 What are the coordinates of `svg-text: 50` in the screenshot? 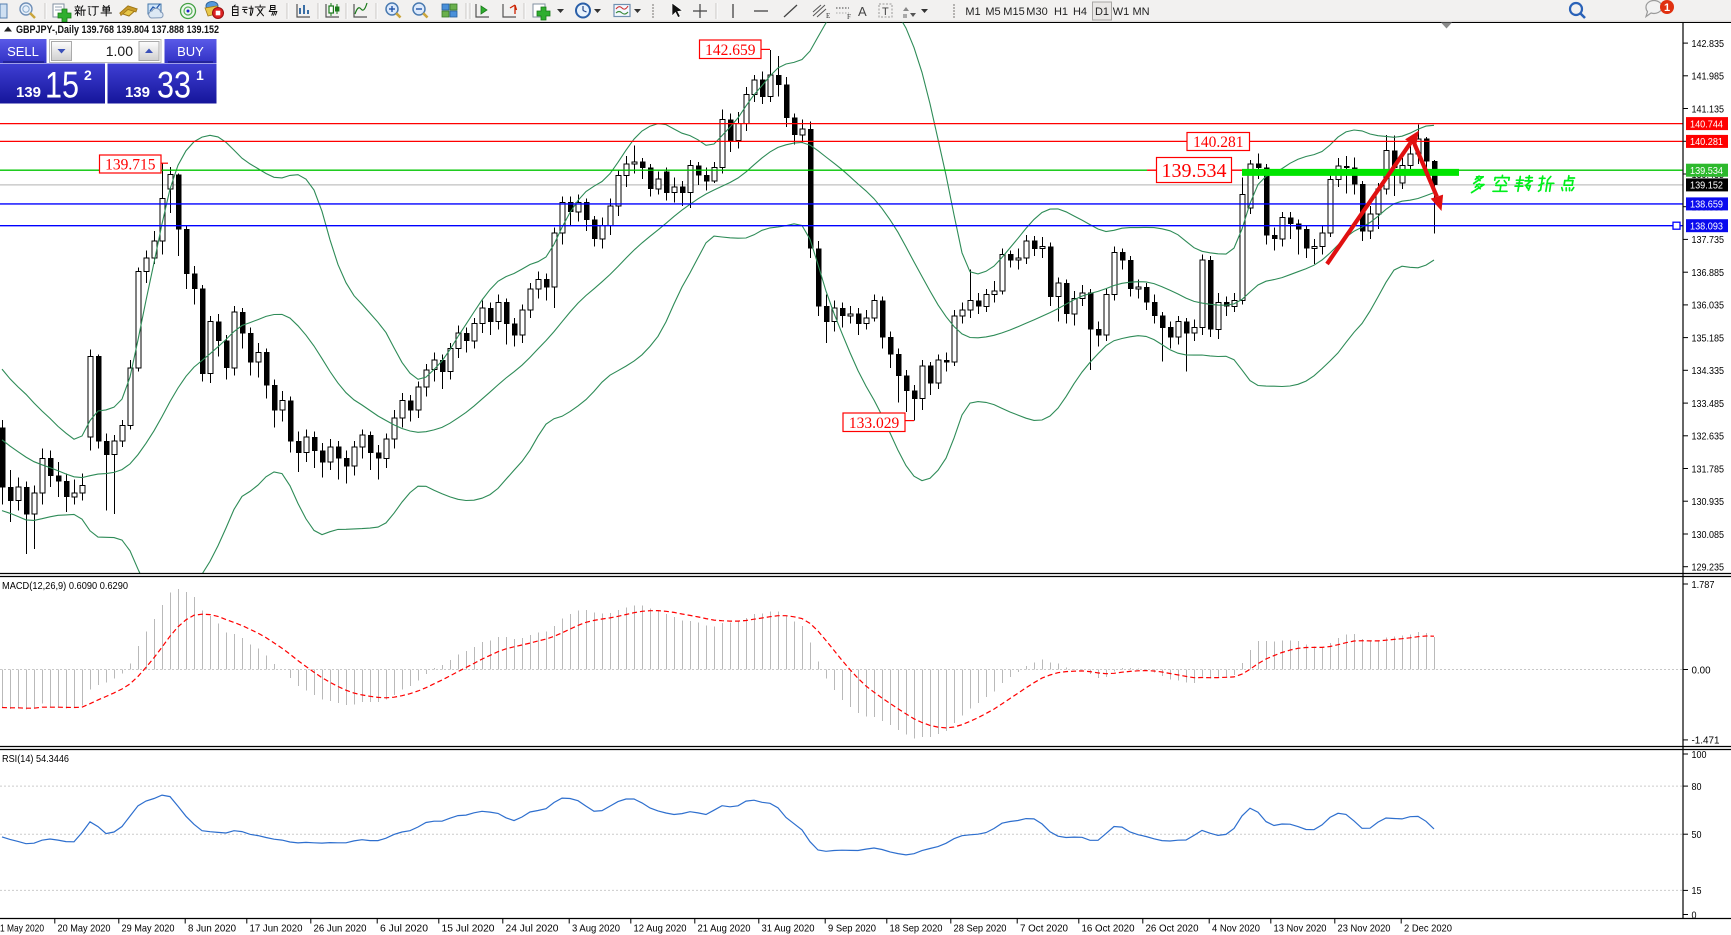 It's located at (1697, 835).